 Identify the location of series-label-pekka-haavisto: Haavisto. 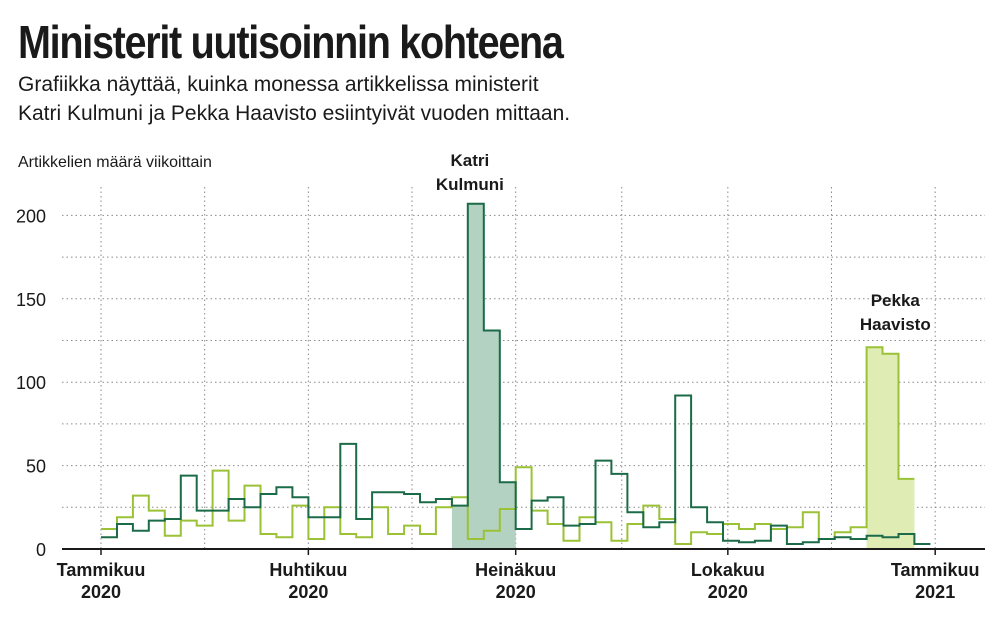
(895, 324).